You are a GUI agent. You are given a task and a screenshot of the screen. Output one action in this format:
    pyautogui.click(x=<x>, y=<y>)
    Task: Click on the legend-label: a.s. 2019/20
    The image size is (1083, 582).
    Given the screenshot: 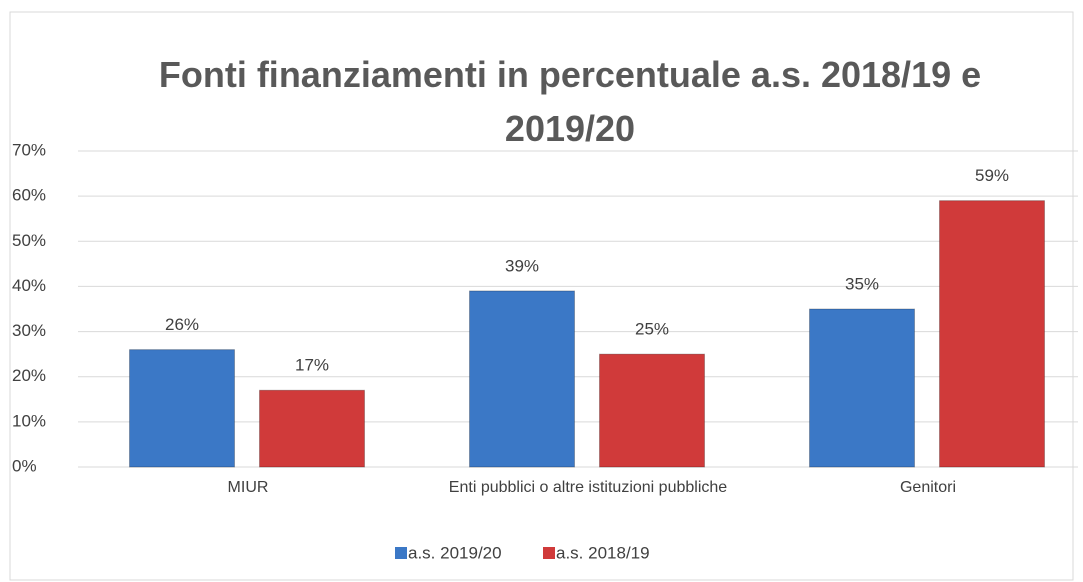 What is the action you would take?
    pyautogui.click(x=455, y=552)
    